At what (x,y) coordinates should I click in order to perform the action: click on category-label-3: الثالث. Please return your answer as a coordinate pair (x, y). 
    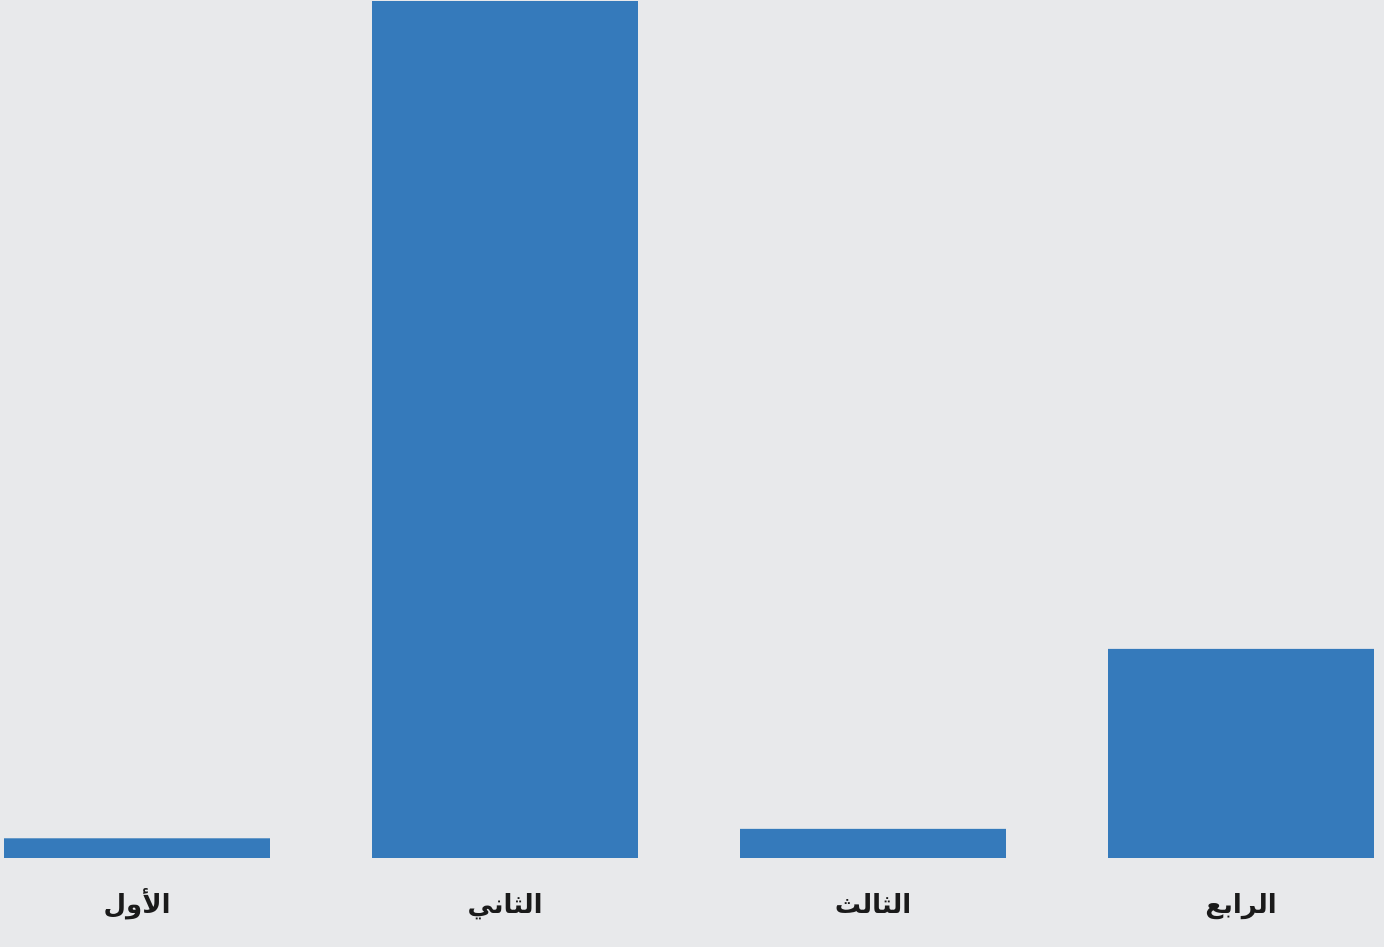
    Looking at the image, I should click on (873, 905).